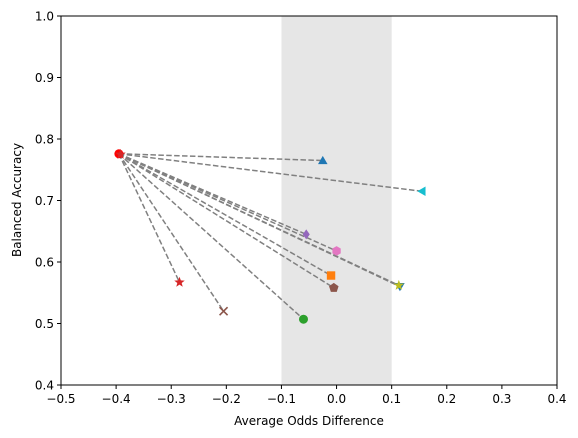 Image resolution: width=578 pixels, height=438 pixels. What do you see at coordinates (446, 399) in the screenshot?
I see `x-tick-label: 0.2` at bounding box center [446, 399].